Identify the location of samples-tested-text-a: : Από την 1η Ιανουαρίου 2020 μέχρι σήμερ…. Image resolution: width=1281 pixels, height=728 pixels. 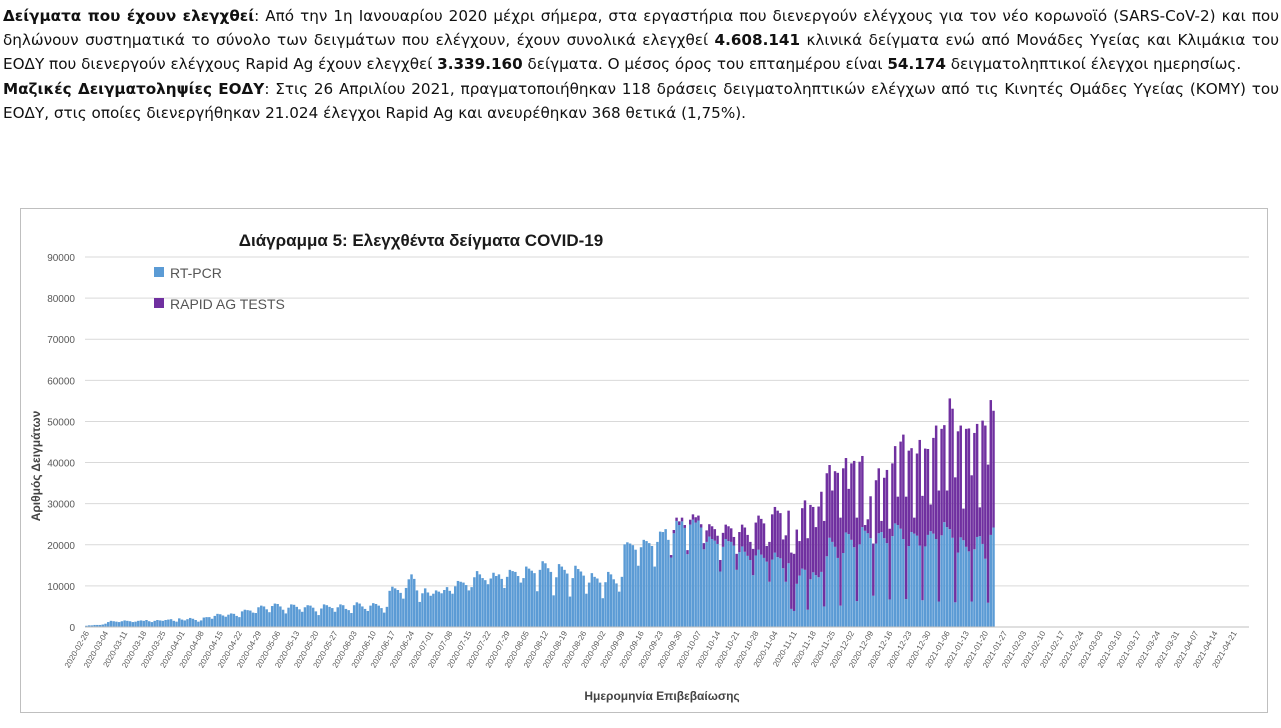
(641, 28).